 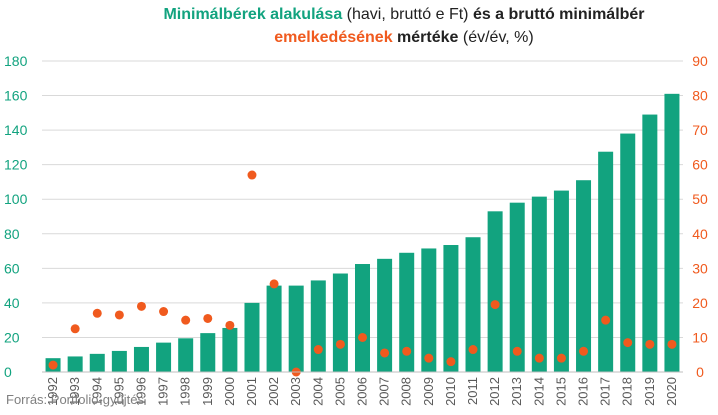 I want to click on x-tick-label: 2008, so click(x=406, y=391).